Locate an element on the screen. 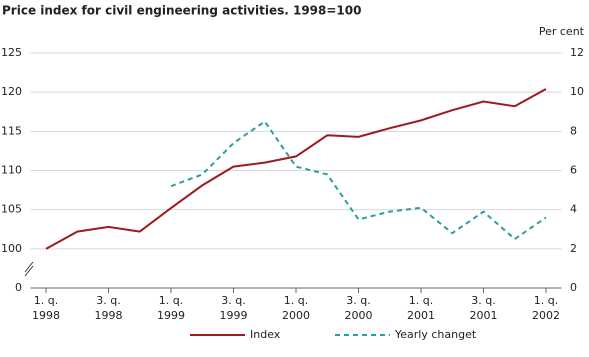 Image resolution: width=589 pixels, height=357 pixels. y-tick-label: 120 is located at coordinates (11, 91).